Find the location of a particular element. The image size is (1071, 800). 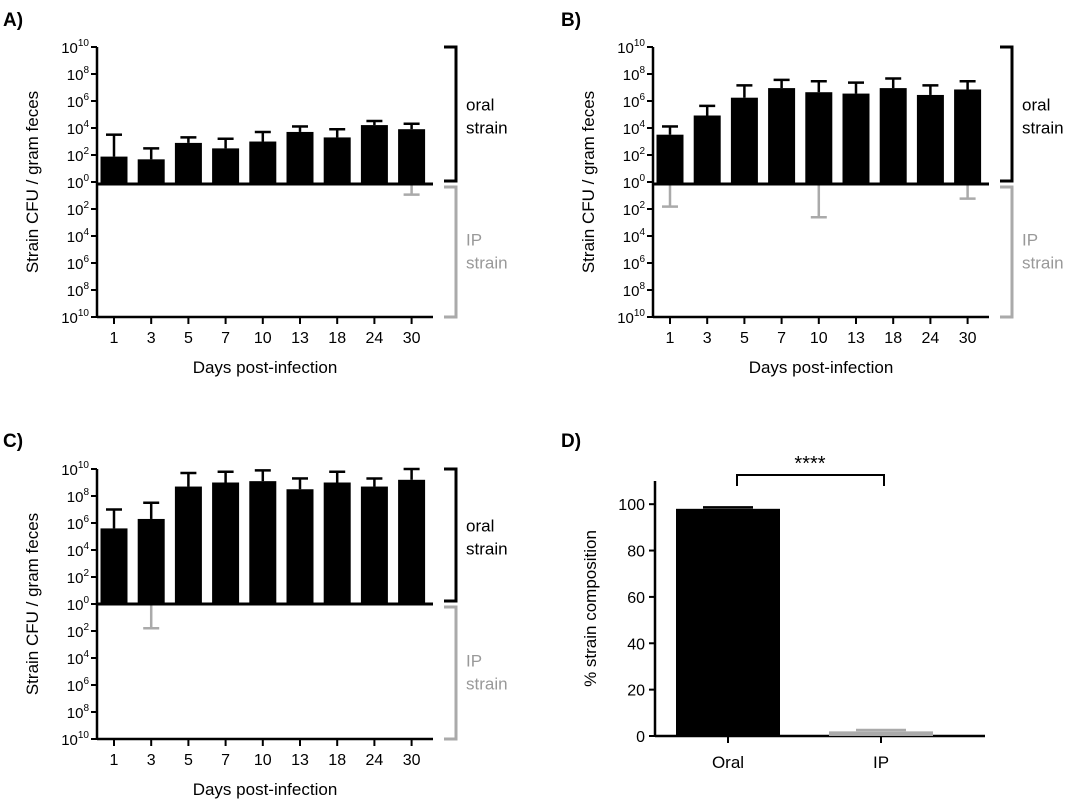

y-tick-label: 80 is located at coordinates (636, 552).